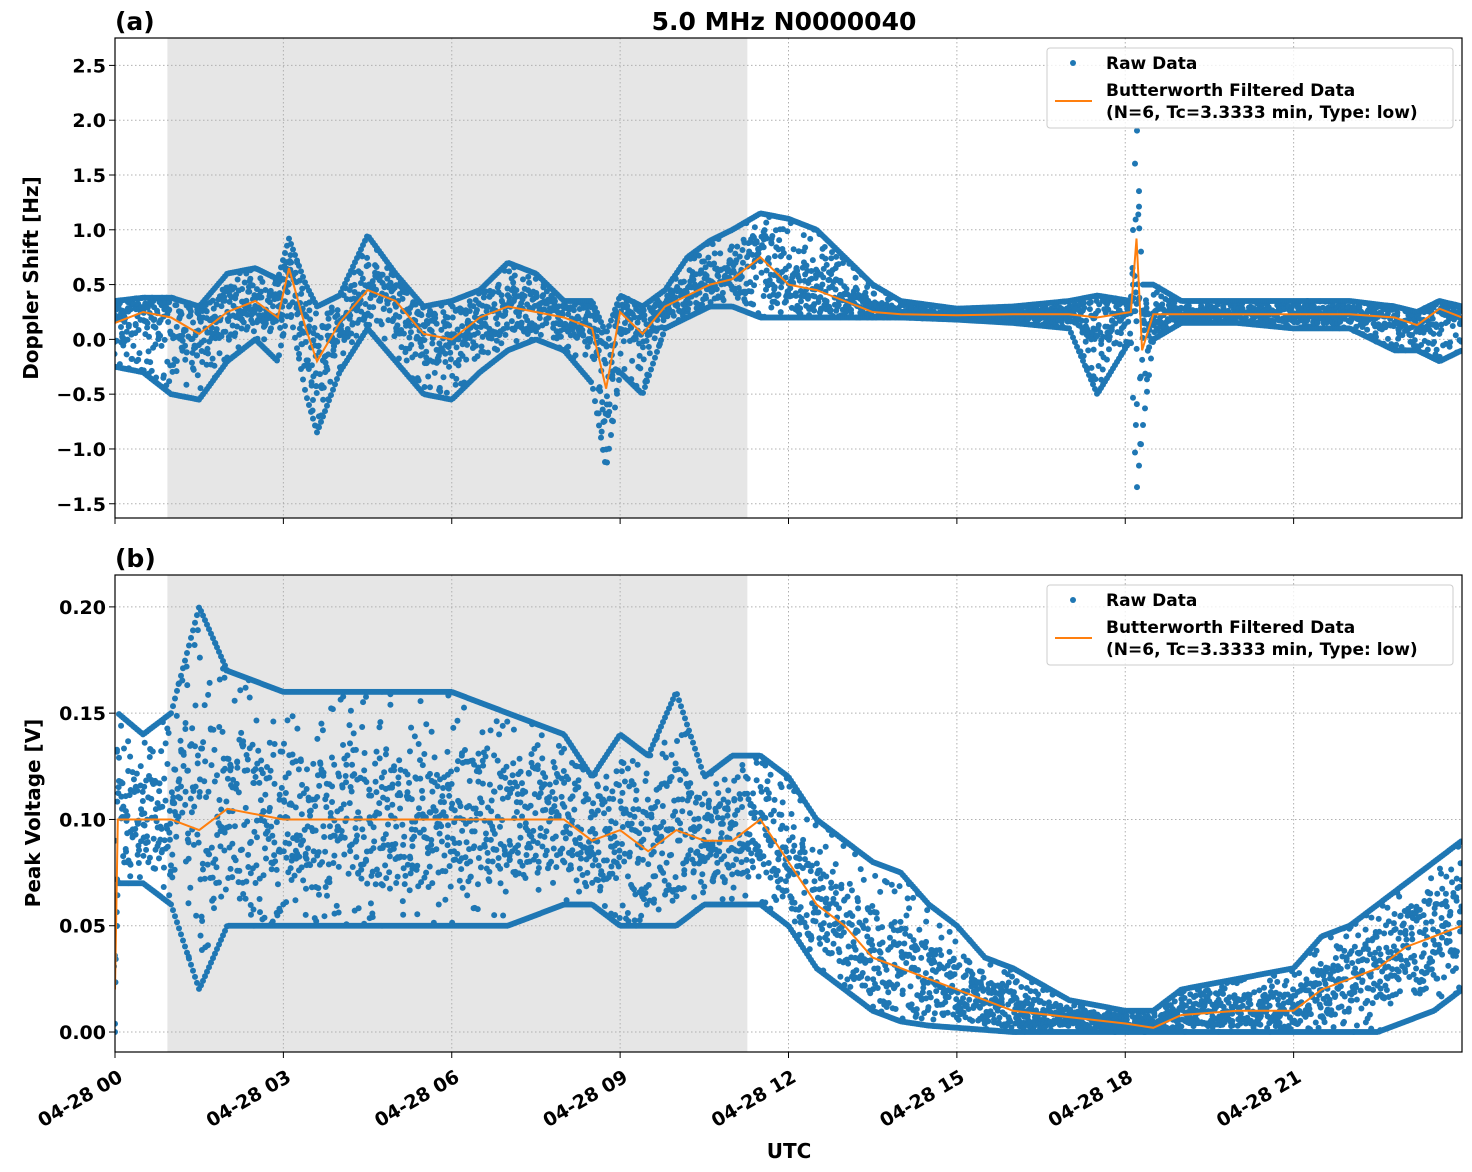 This screenshot has height=1172, width=1472. Describe the element at coordinates (89, 231) in the screenshot. I see `y-tick-label: 1.0` at that location.